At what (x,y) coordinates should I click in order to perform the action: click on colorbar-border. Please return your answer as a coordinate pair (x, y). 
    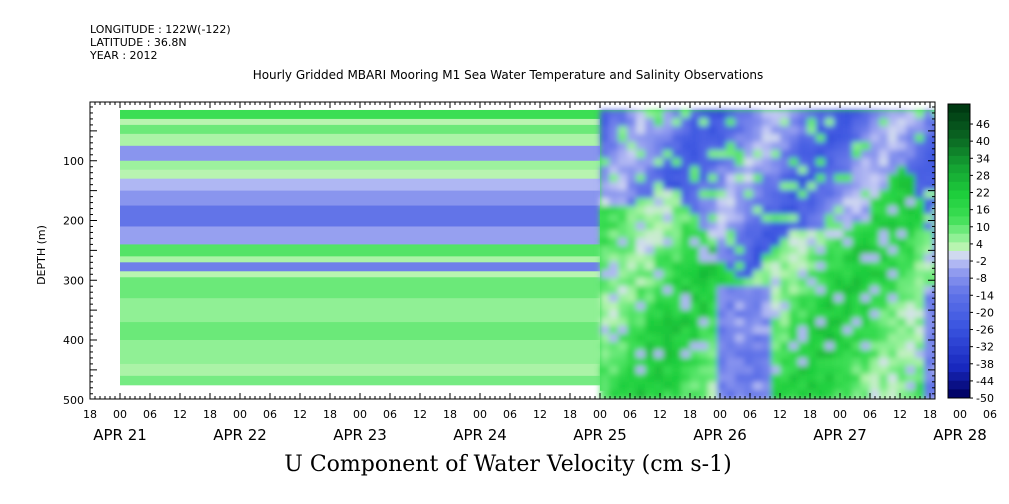
    Looking at the image, I should click on (959, 251).